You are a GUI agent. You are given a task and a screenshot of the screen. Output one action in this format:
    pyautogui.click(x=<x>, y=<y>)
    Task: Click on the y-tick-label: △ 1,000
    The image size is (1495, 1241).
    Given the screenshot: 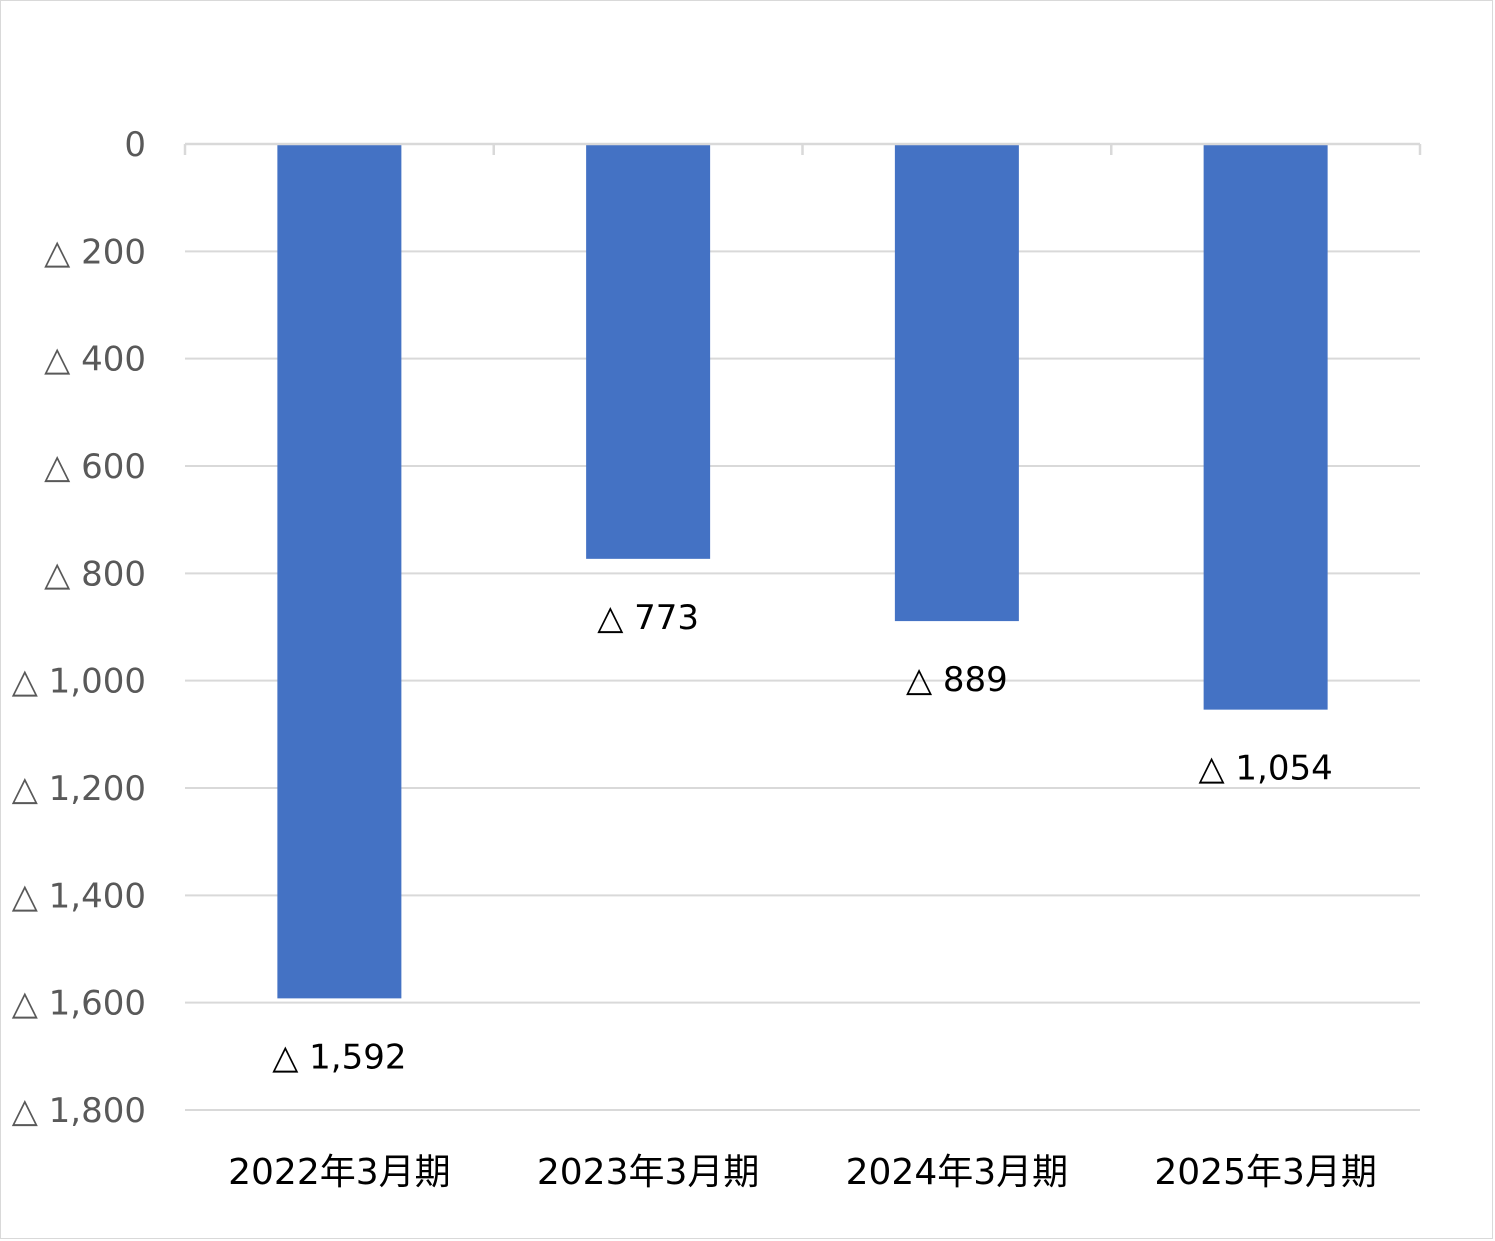 What is the action you would take?
    pyautogui.click(x=79, y=682)
    